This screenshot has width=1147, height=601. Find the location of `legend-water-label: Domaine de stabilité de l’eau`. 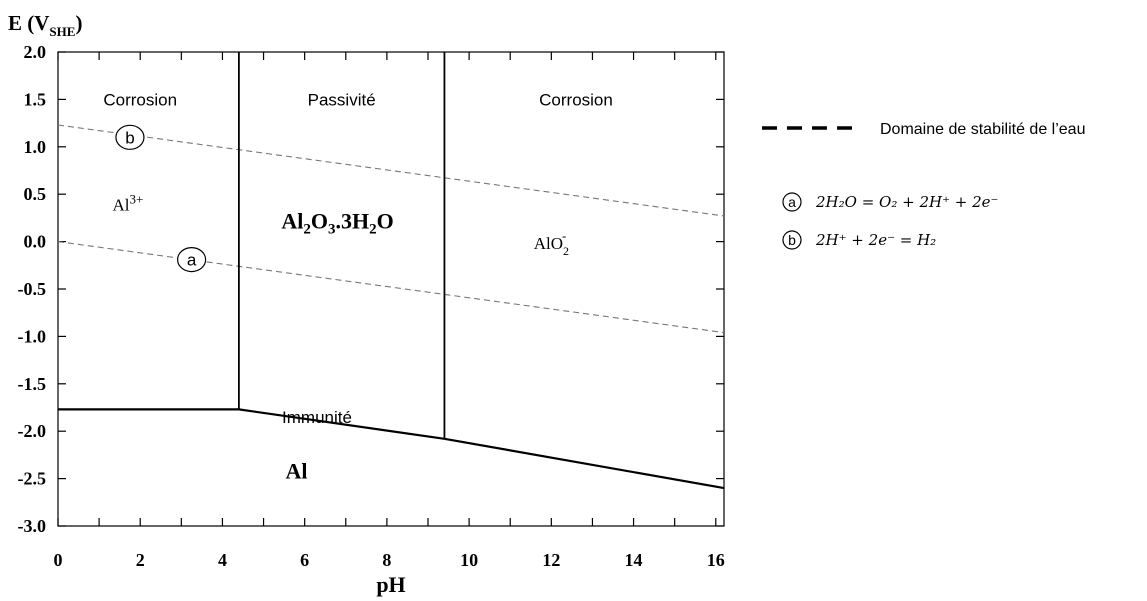

legend-water-label: Domaine de stabilité de l’eau is located at coordinates (982, 129).